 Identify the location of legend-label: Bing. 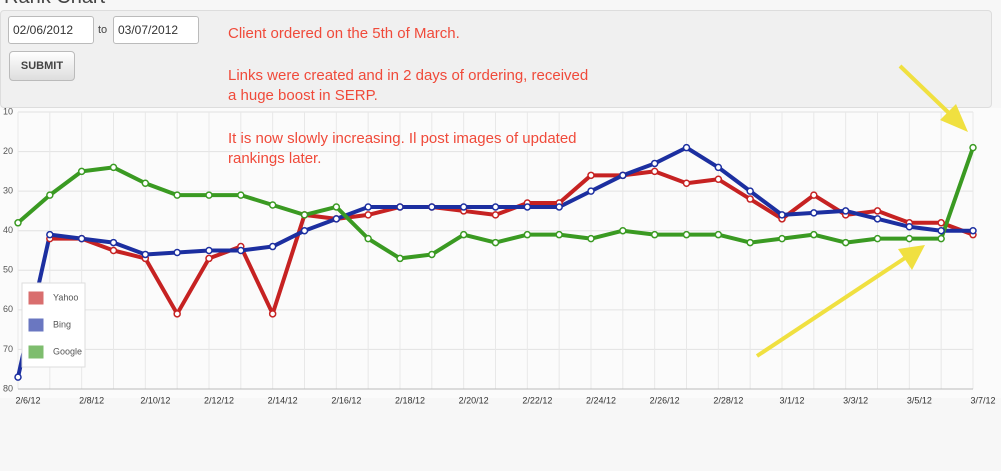
(62, 324).